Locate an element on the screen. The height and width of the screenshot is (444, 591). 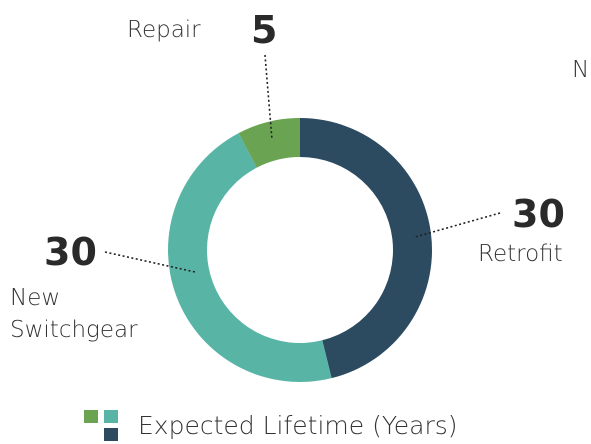
clipped-label: N is located at coordinates (581, 70).